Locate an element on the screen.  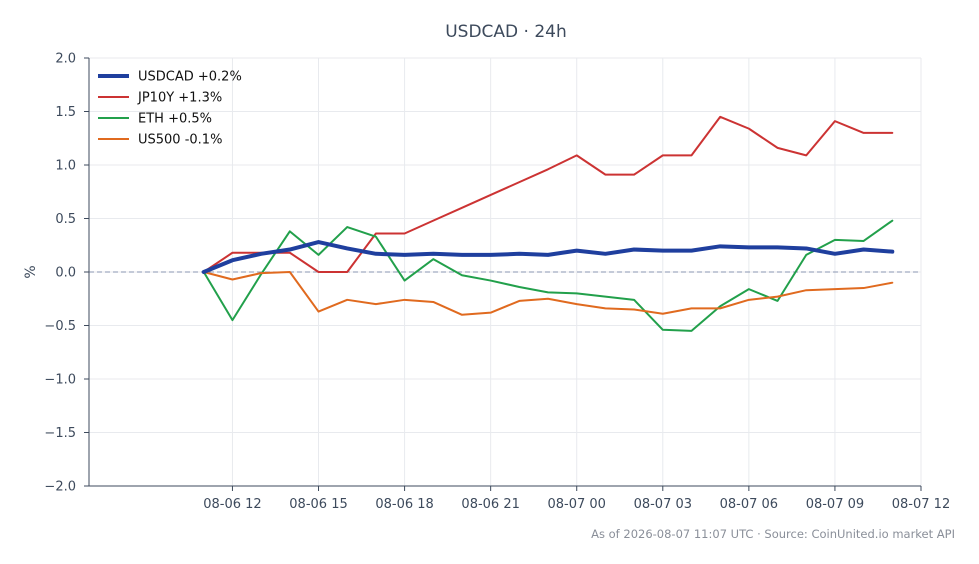
y-axis-label: % is located at coordinates (31, 271).